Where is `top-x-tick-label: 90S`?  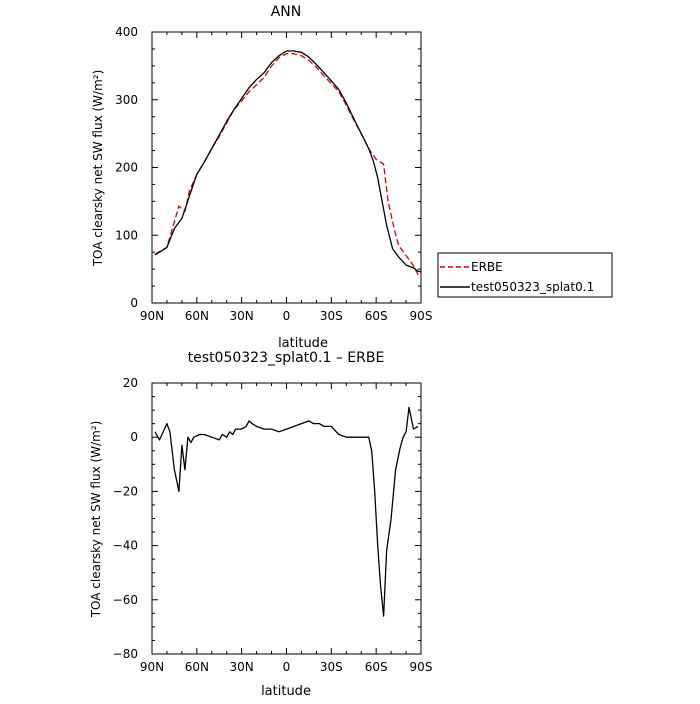
top-x-tick-label: 90S is located at coordinates (421, 316).